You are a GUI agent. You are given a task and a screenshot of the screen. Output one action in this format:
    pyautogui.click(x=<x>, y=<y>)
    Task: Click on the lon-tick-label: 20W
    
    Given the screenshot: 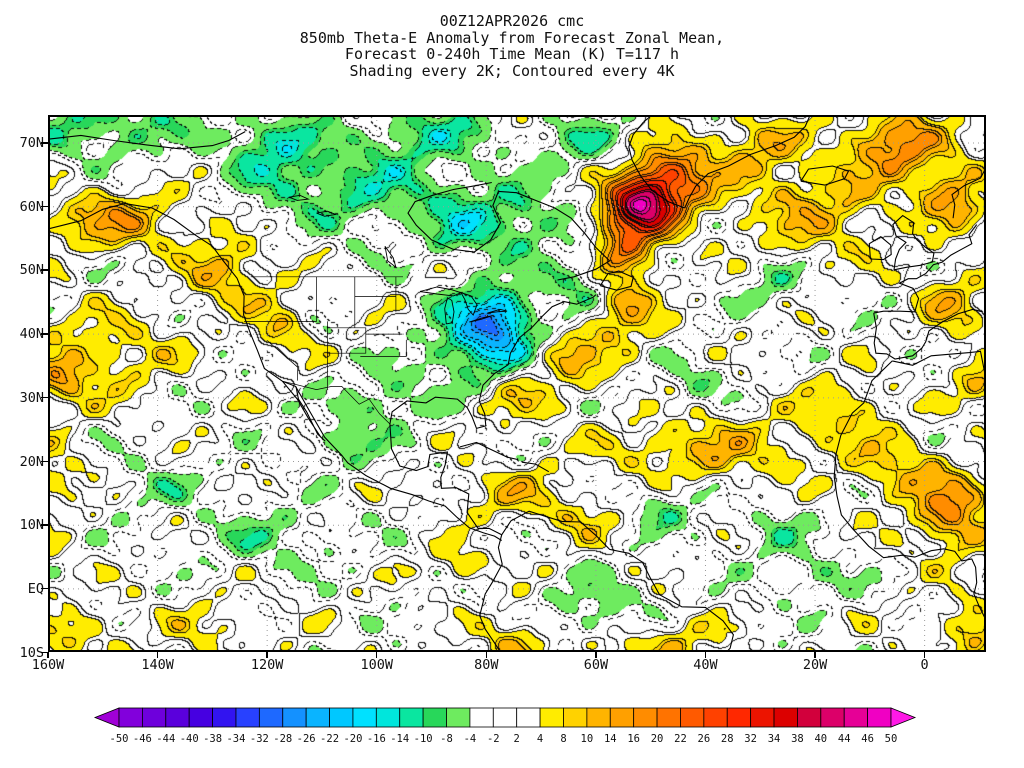 What is the action you would take?
    pyautogui.click(x=815, y=665)
    